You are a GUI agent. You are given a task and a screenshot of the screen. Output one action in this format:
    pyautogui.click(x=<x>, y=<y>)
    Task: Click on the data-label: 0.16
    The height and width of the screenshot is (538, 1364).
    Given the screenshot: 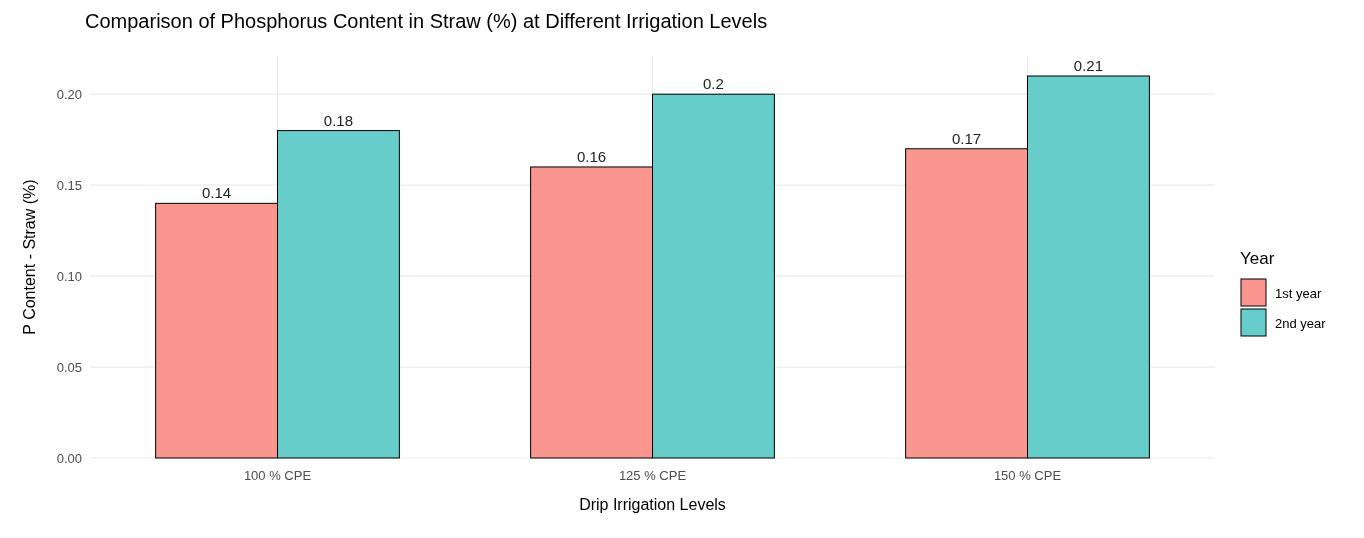 What is the action you would take?
    pyautogui.click(x=591, y=156)
    